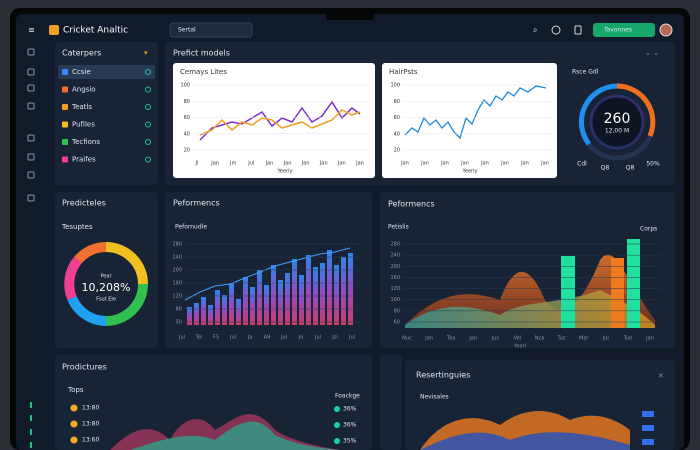 The width and height of the screenshot is (700, 450). What do you see at coordinates (403, 72) in the screenshot?
I see `chart-title: HairPsts` at bounding box center [403, 72].